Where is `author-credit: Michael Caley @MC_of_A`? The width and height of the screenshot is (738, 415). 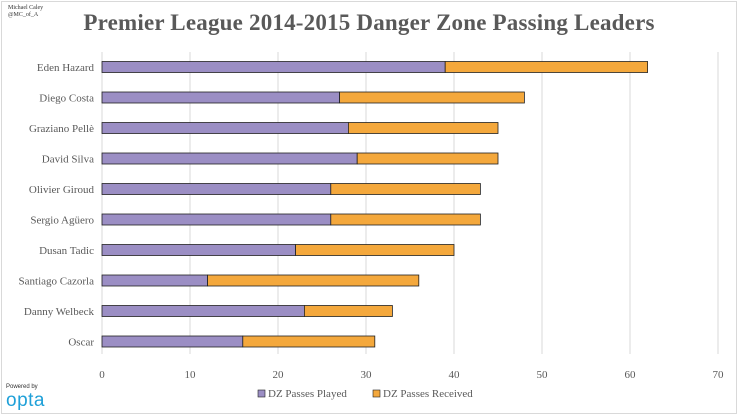
author-credit: Michael Caley @MC_of_A is located at coordinates (25, 12).